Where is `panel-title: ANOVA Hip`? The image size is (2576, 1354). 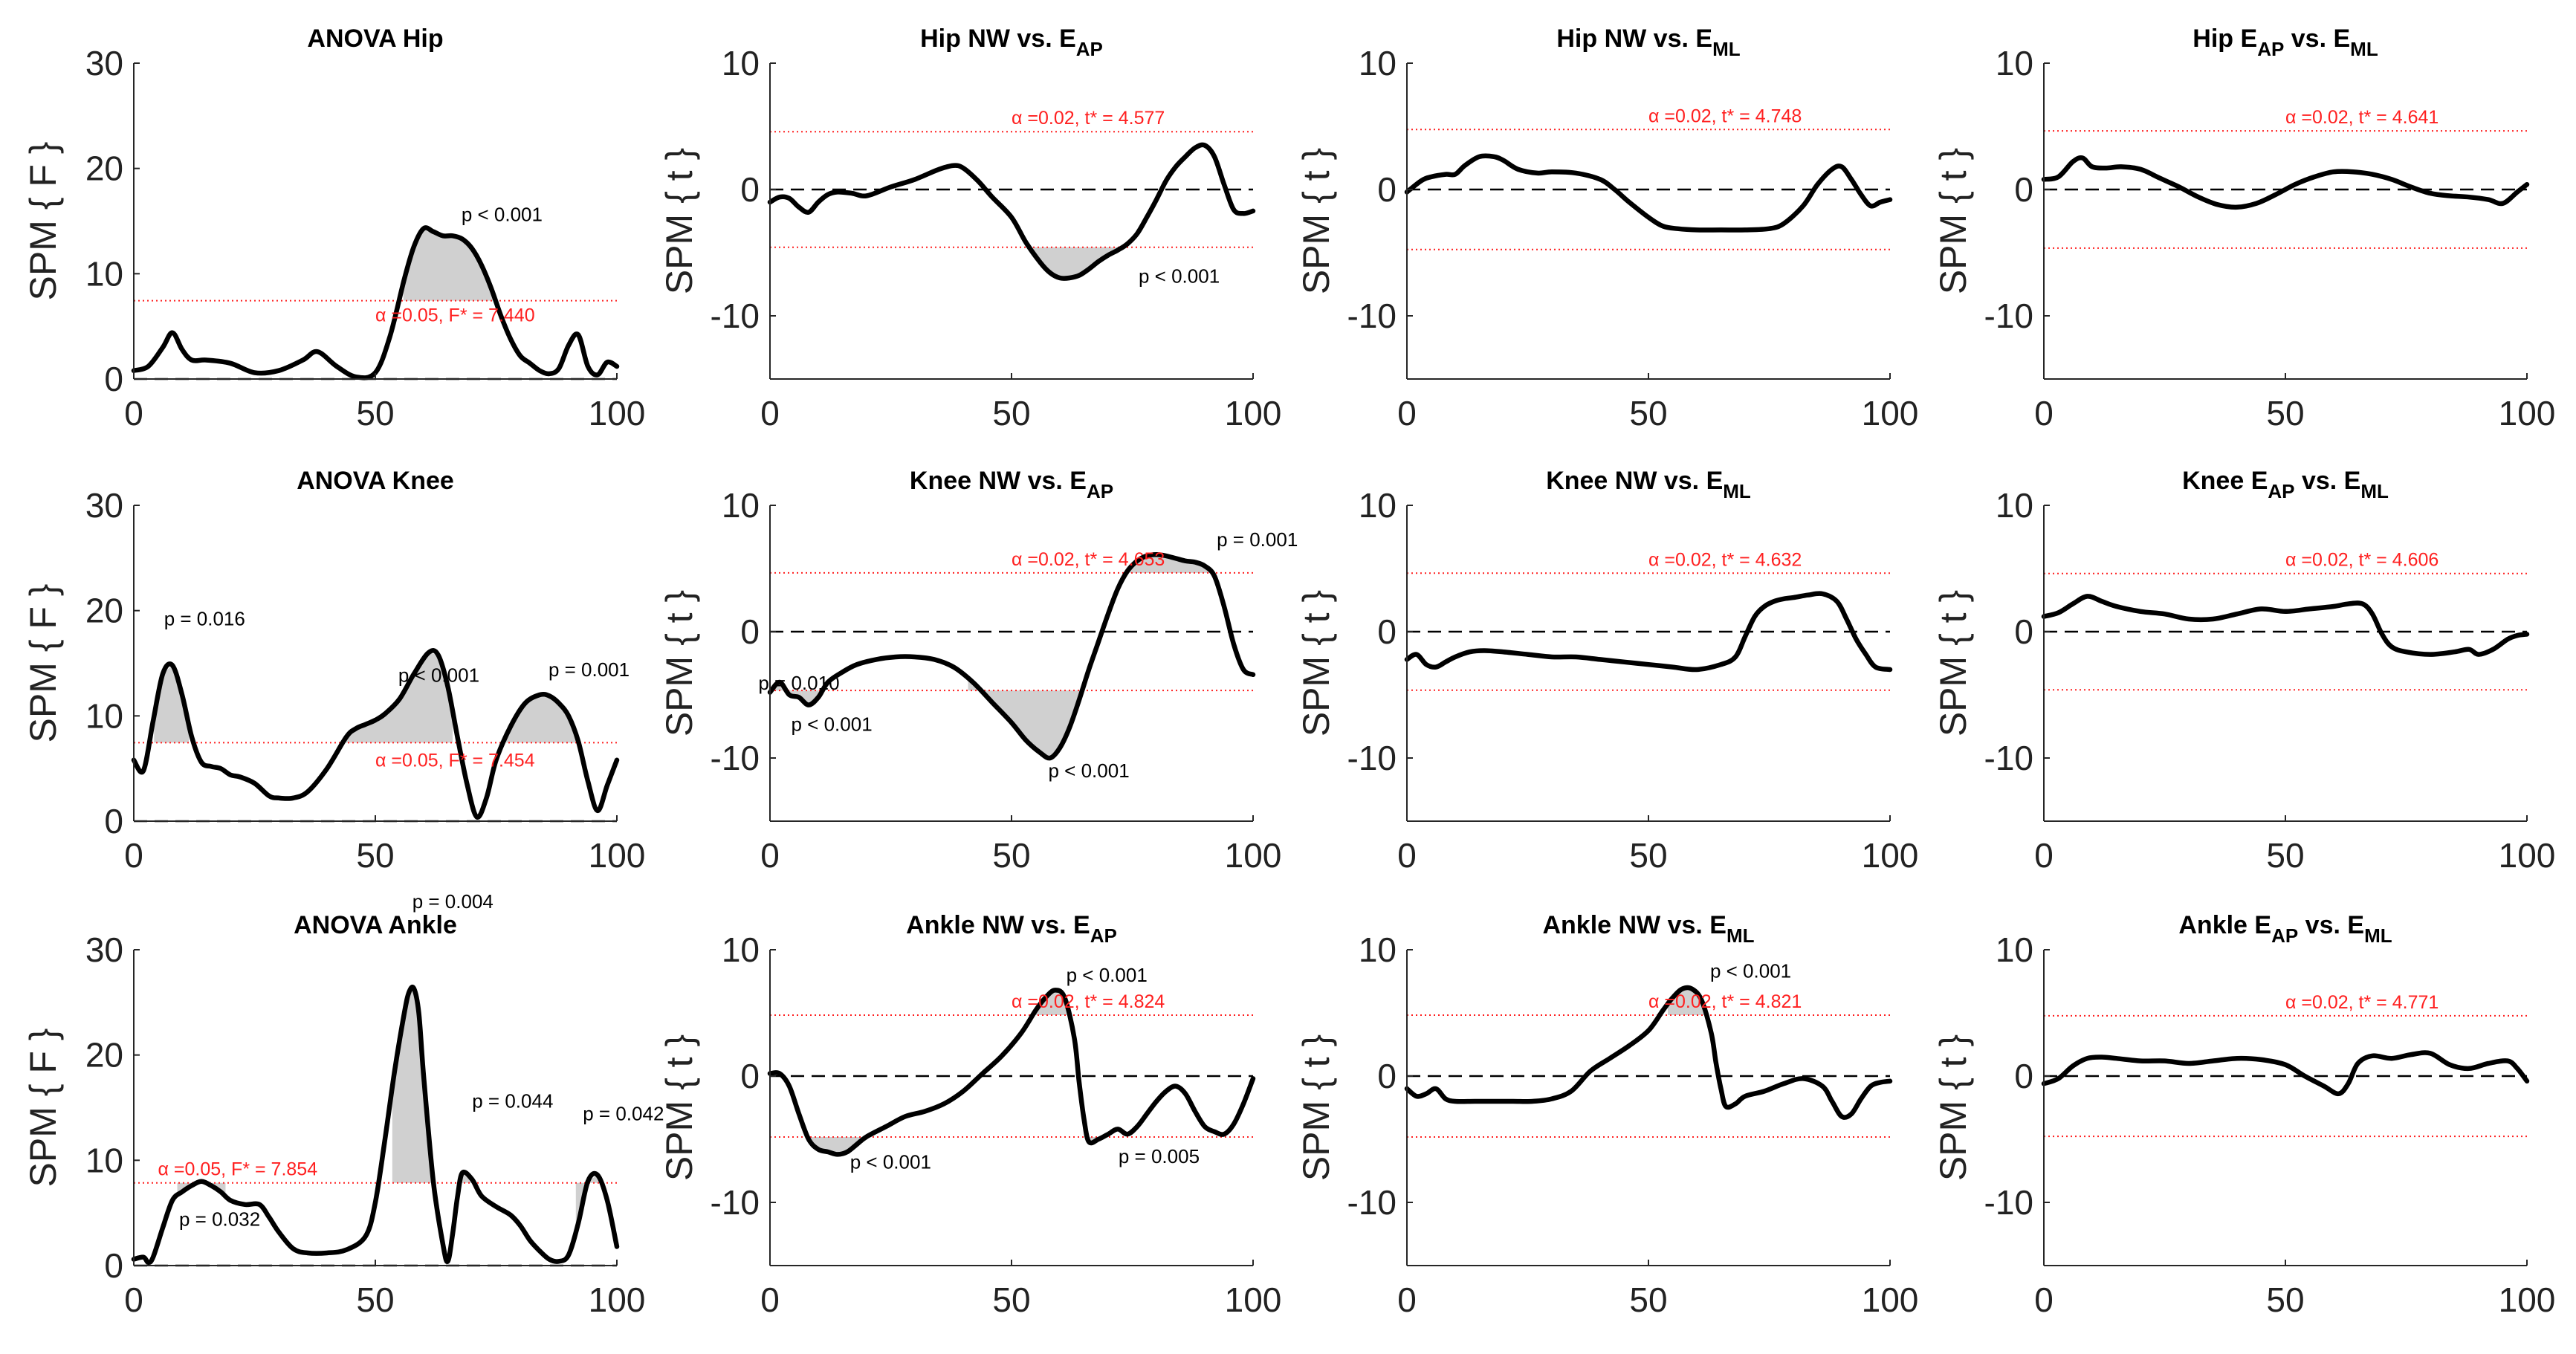 panel-title: ANOVA Hip is located at coordinates (375, 39).